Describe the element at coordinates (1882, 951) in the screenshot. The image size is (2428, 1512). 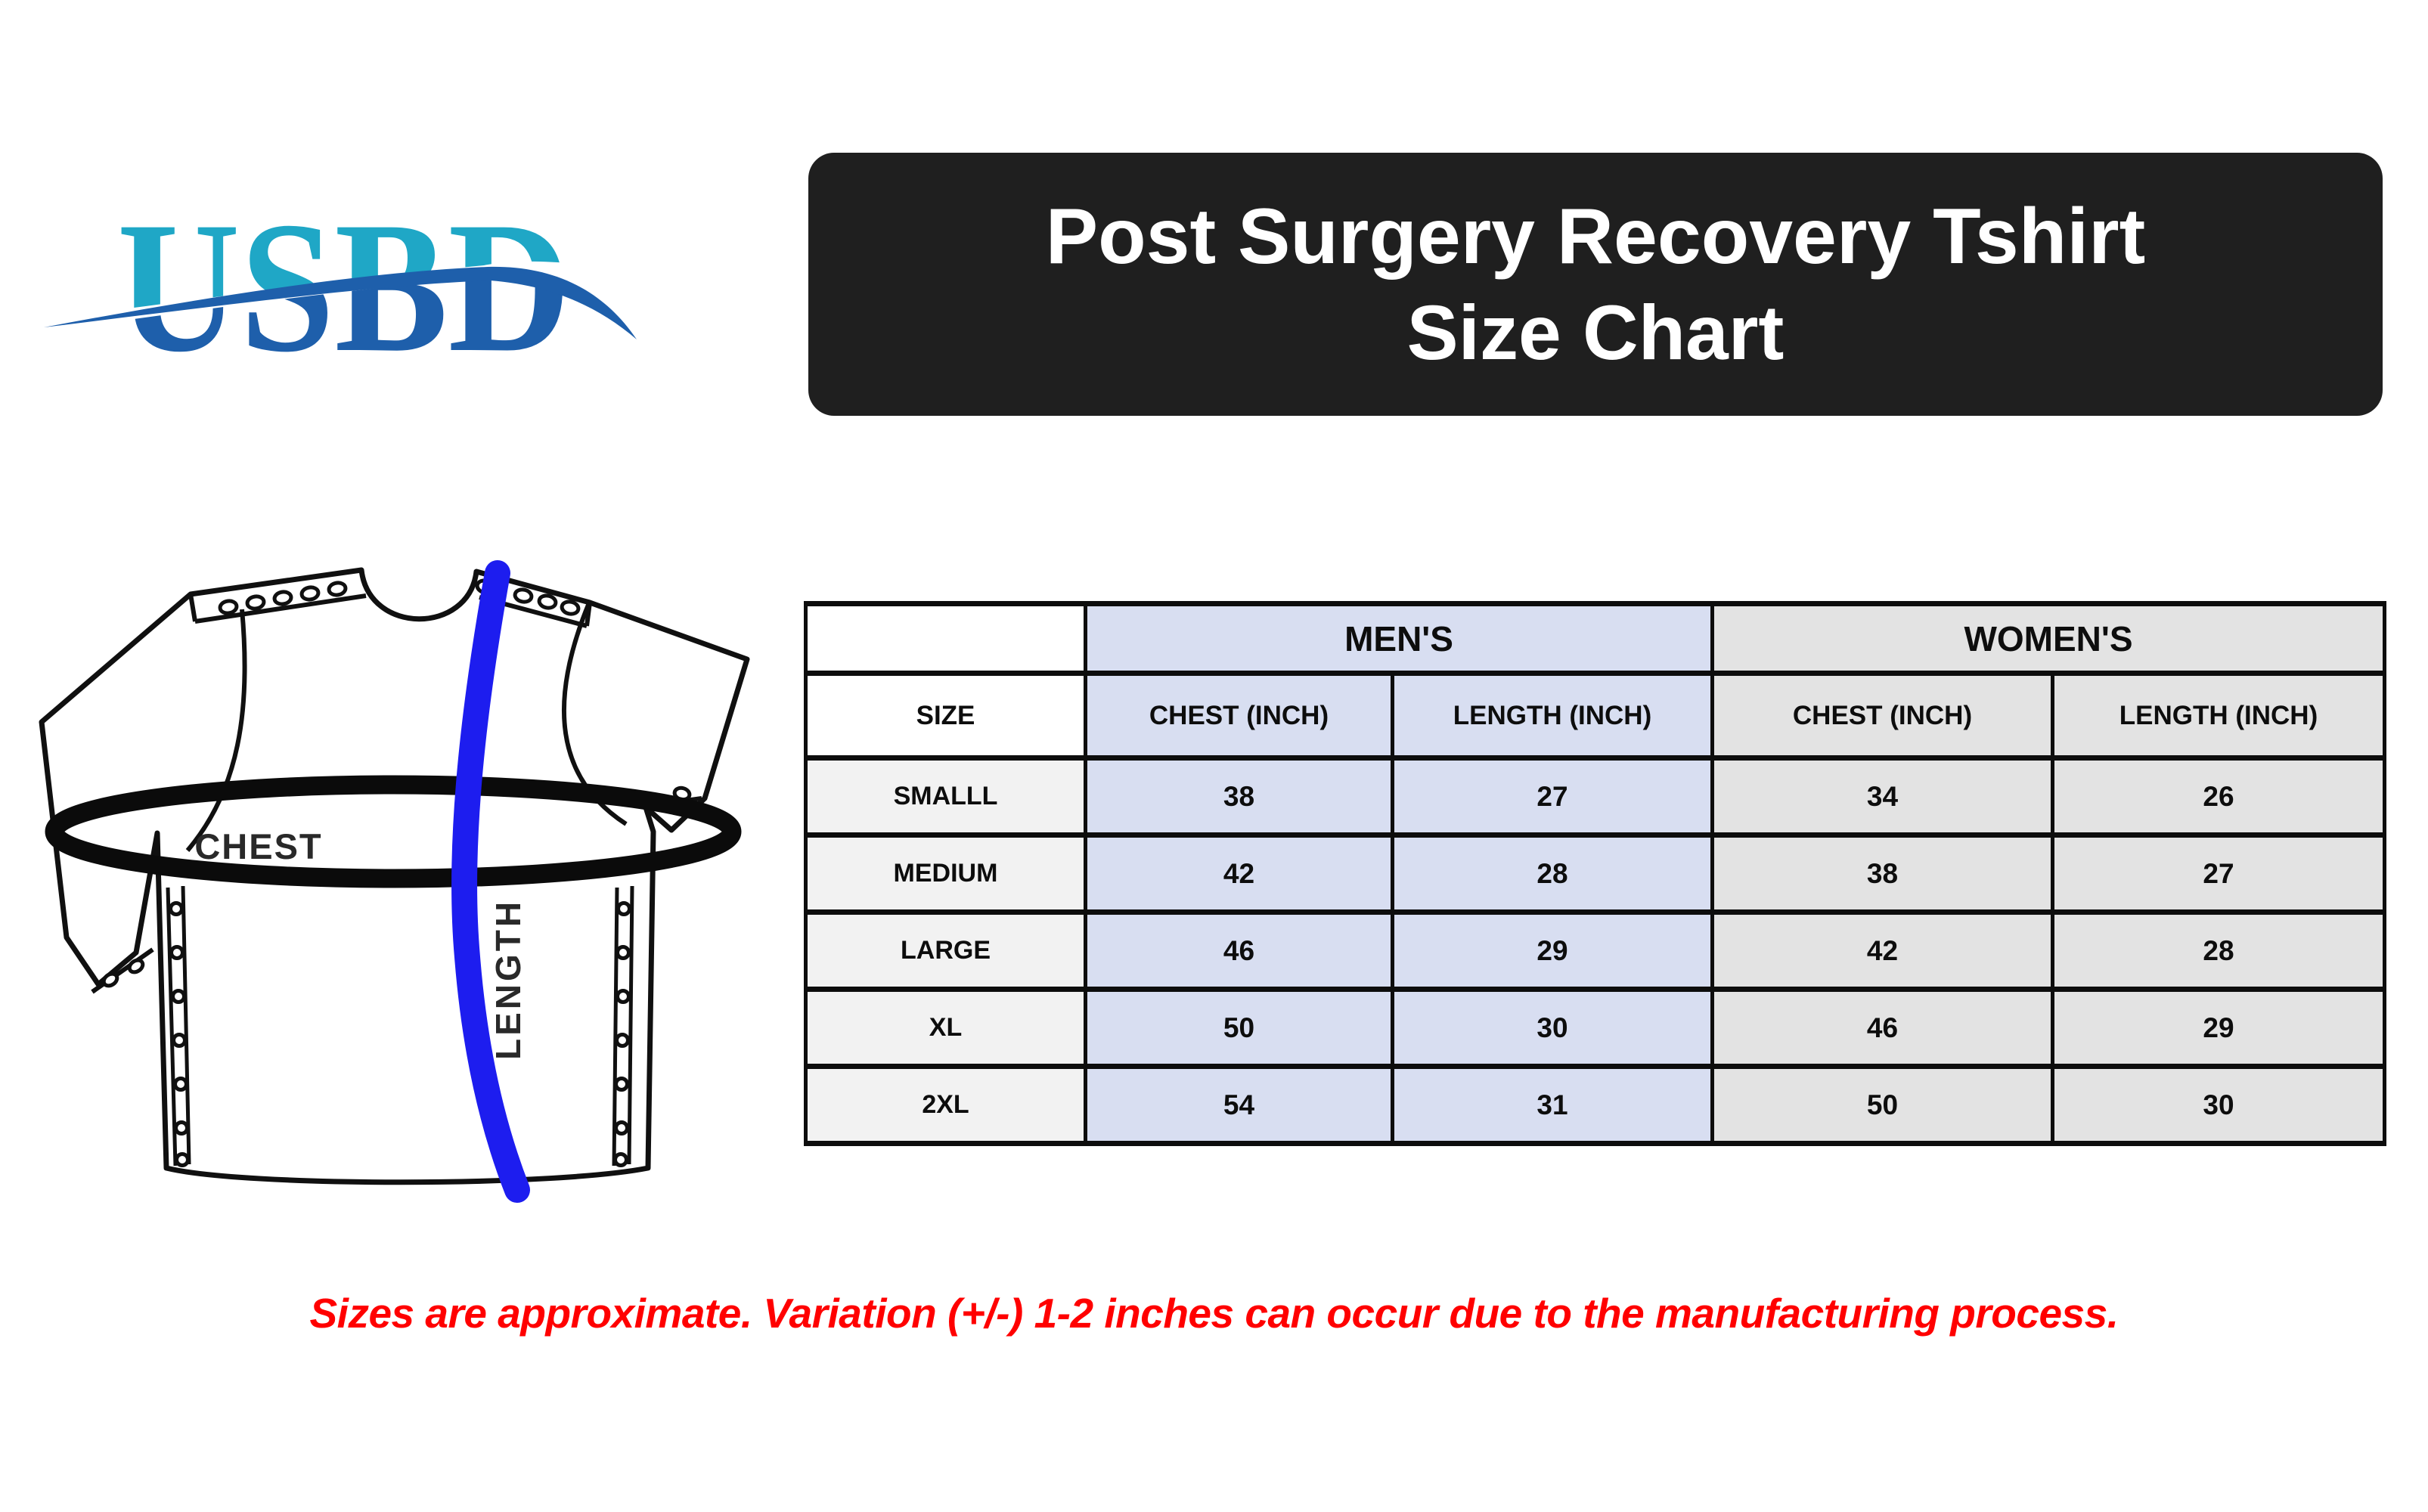
I see `womens-chest-value: 42` at that location.